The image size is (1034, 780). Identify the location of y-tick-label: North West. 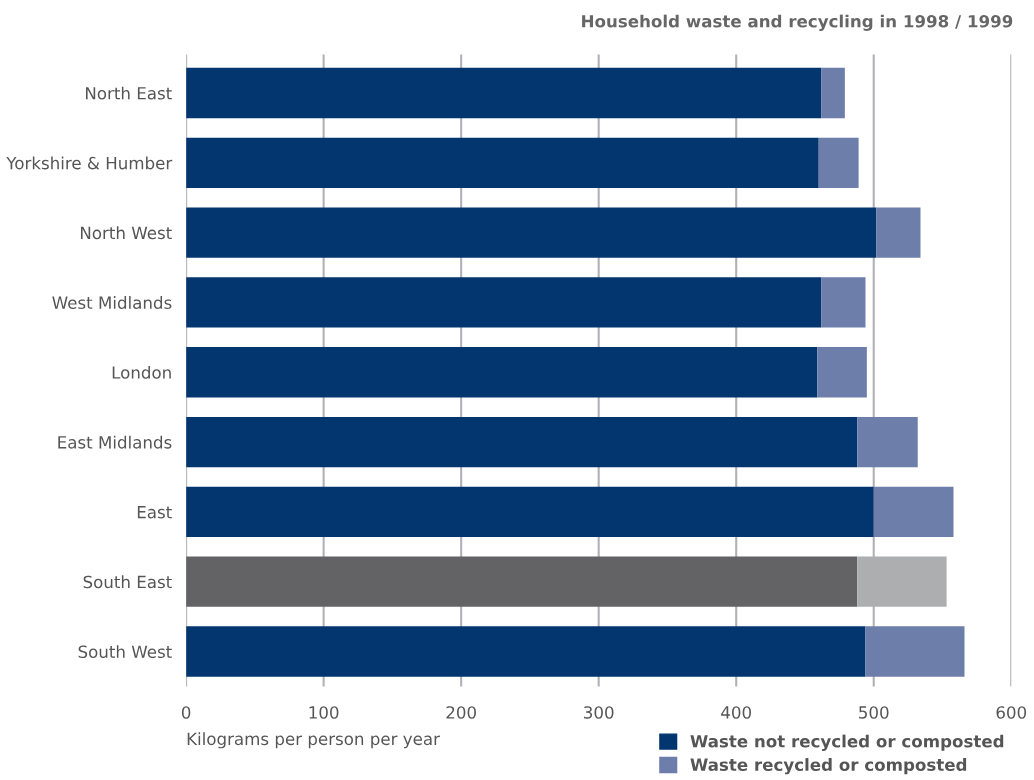
(126, 233).